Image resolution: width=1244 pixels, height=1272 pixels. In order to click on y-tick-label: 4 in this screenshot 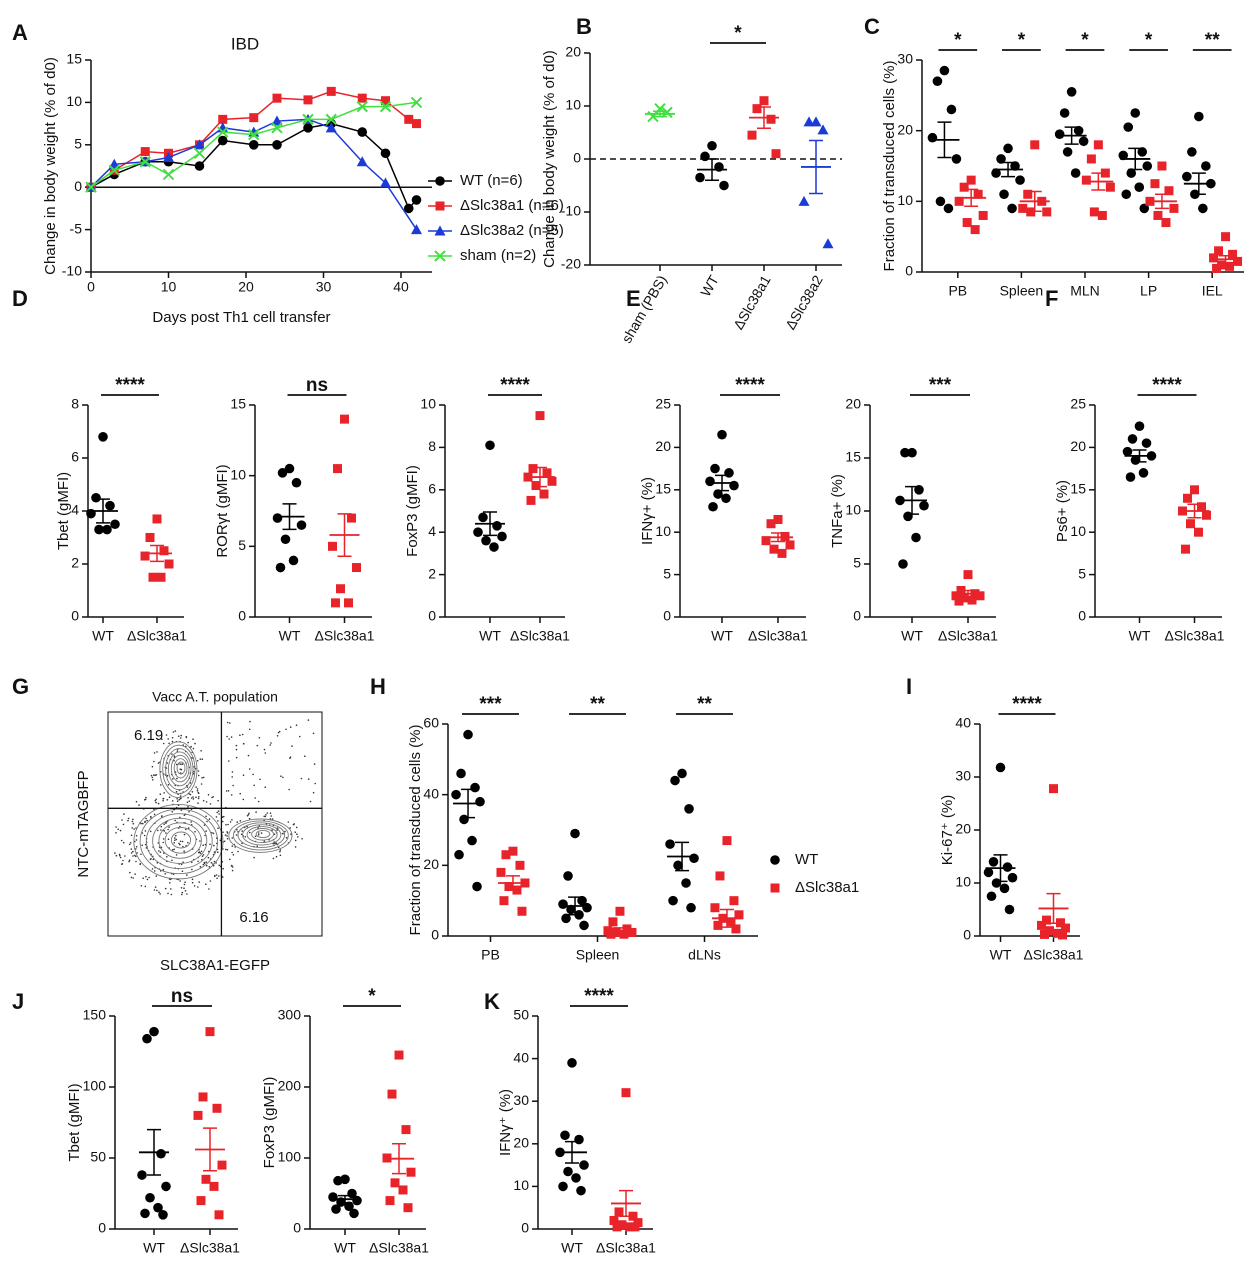, I will do `click(432, 531)`.